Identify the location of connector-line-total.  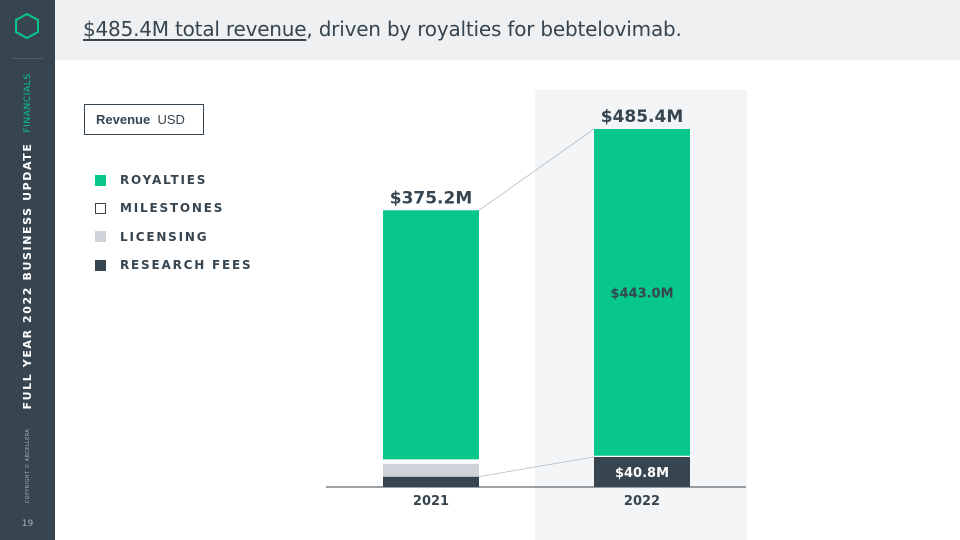
(536, 169).